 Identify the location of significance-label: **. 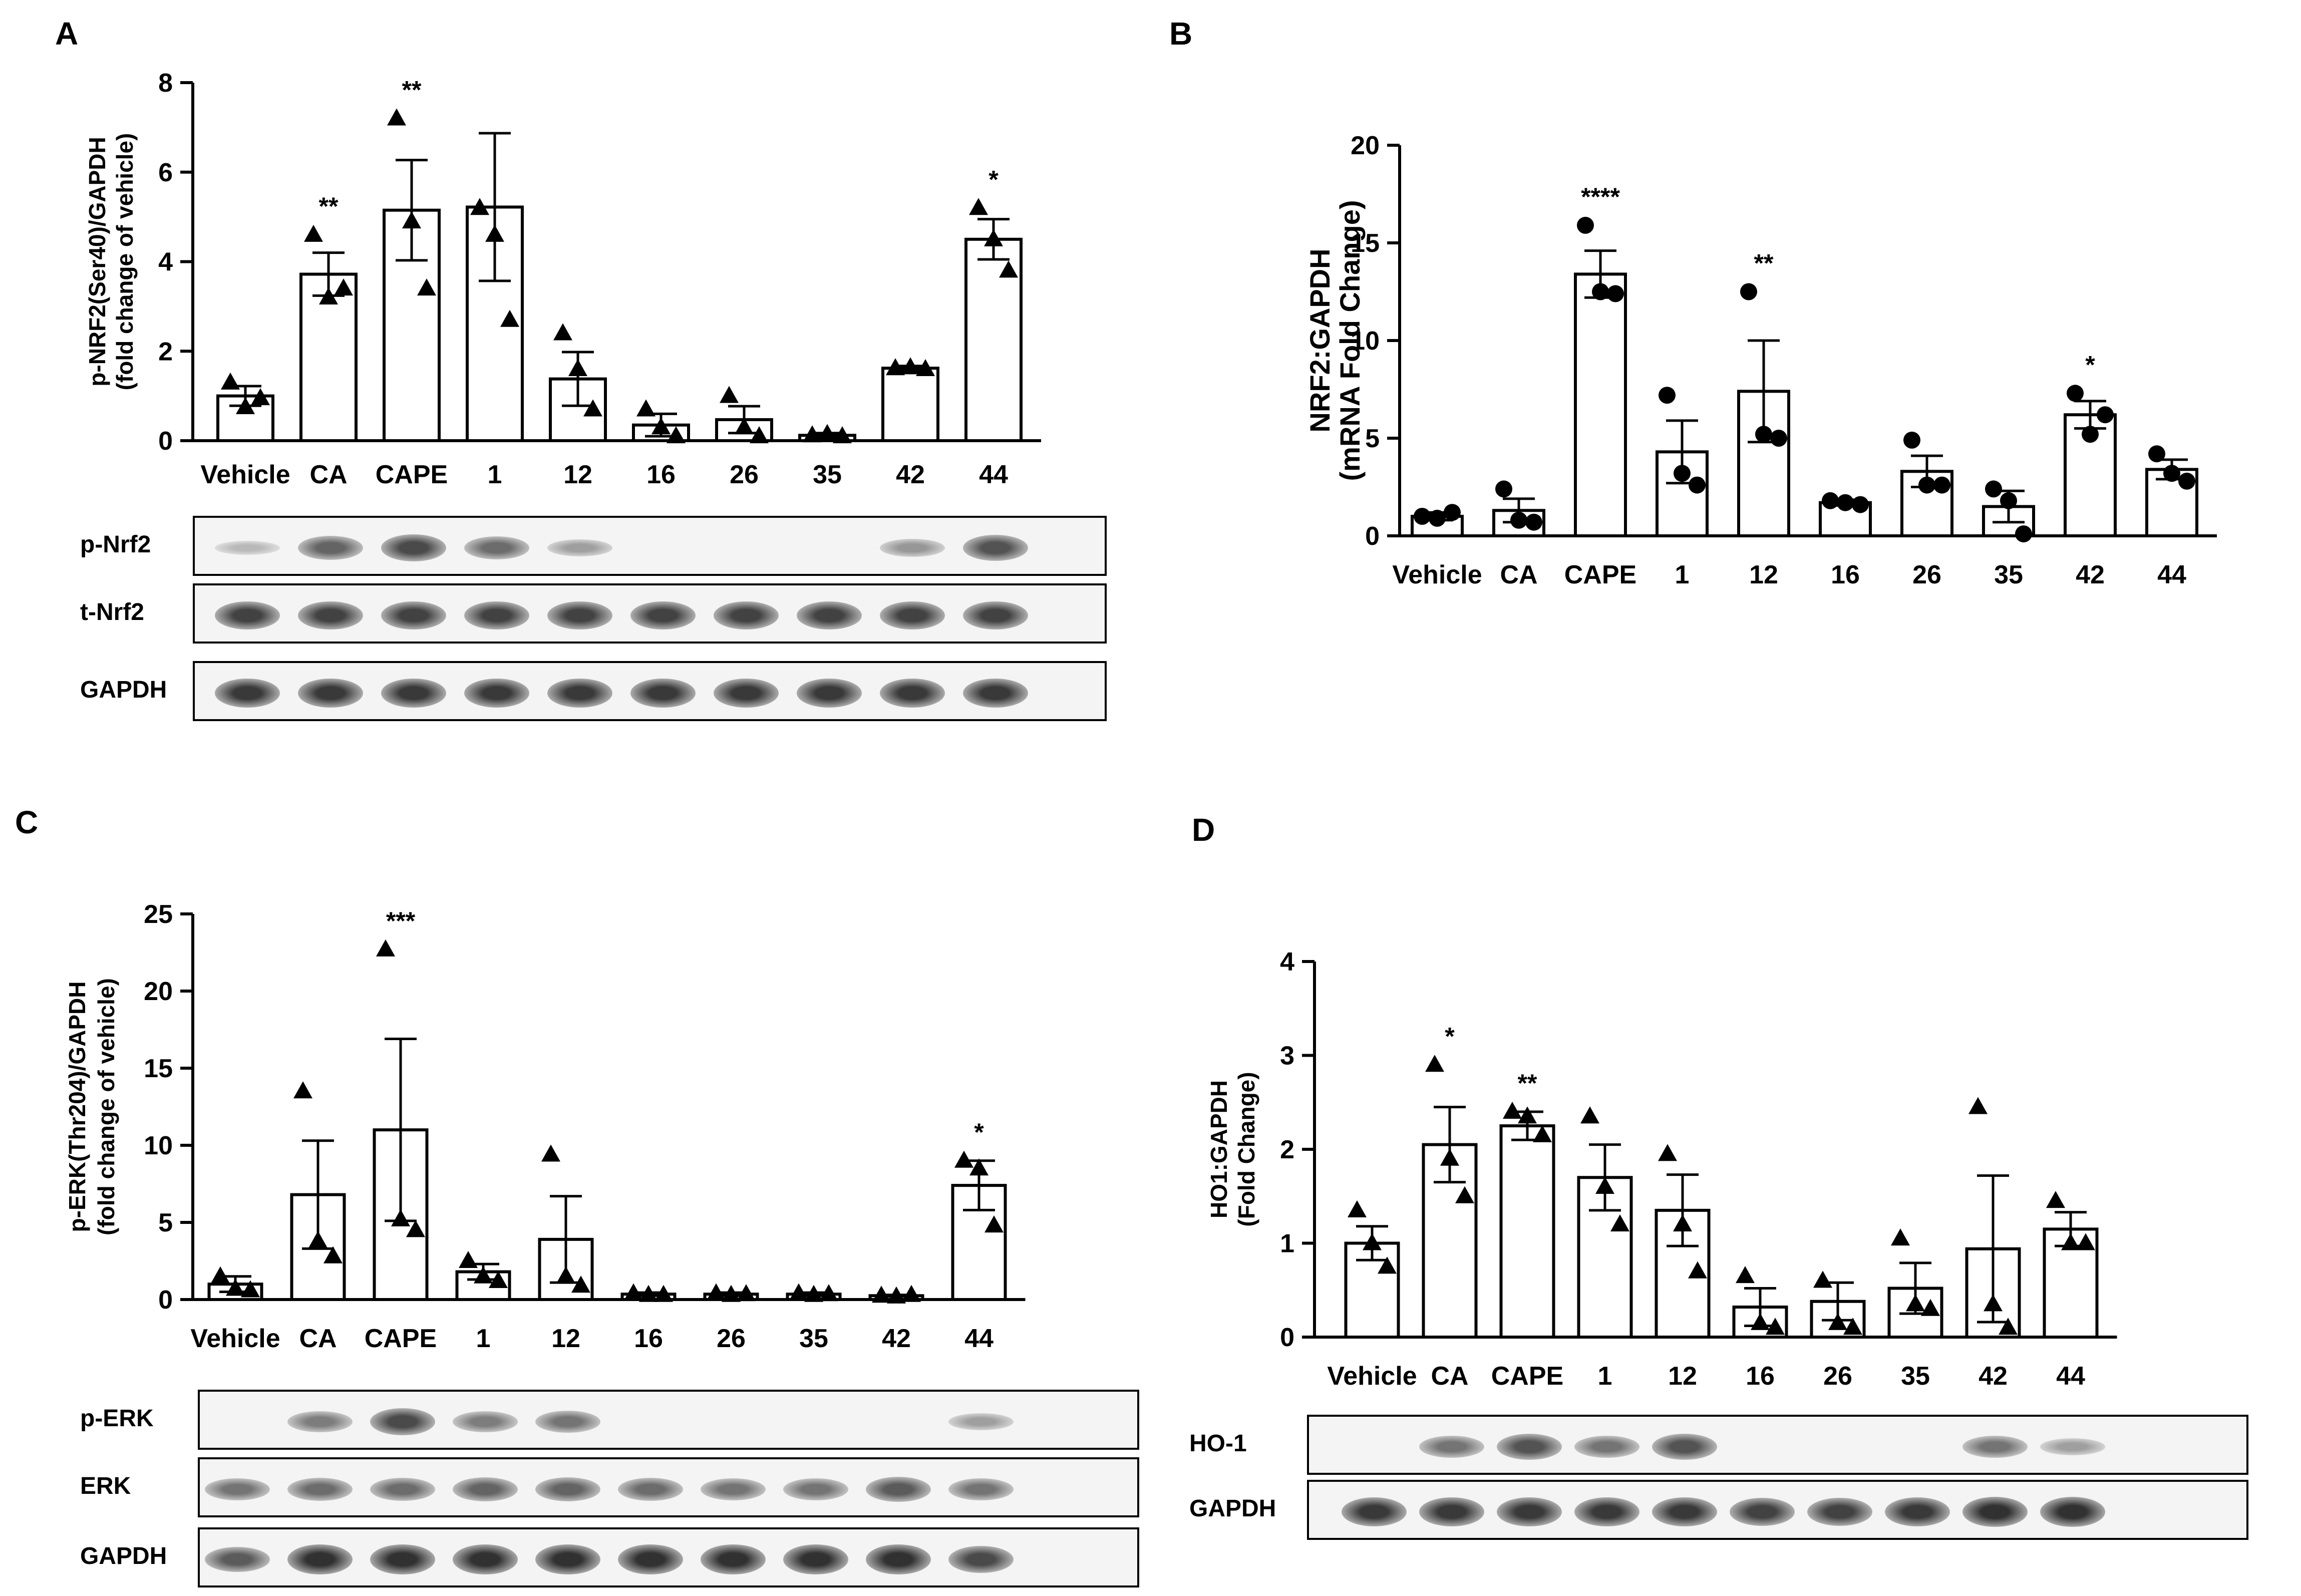
(412, 90).